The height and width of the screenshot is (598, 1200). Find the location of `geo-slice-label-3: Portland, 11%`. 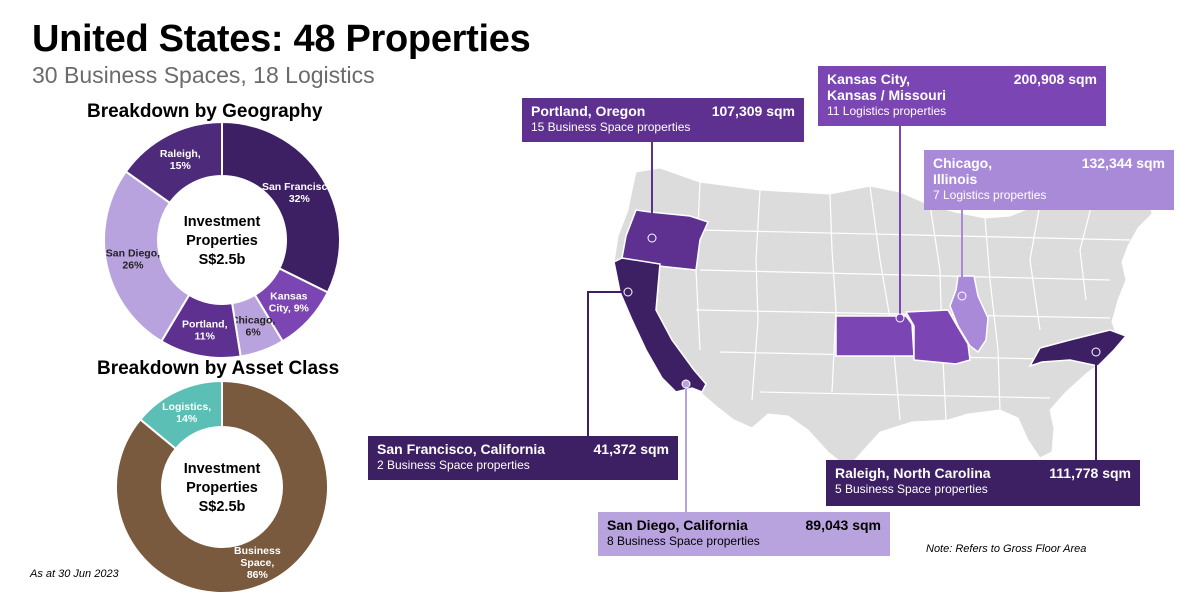

geo-slice-label-3: Portland, 11% is located at coordinates (205, 330).